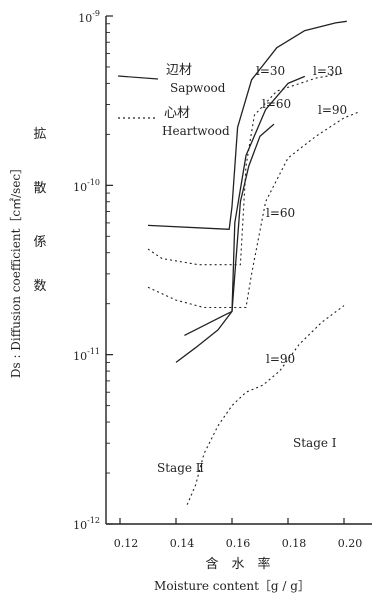 This screenshot has height=597, width=377. Describe the element at coordinates (179, 70) in the screenshot. I see `legend-label-jp: 辺材` at that location.